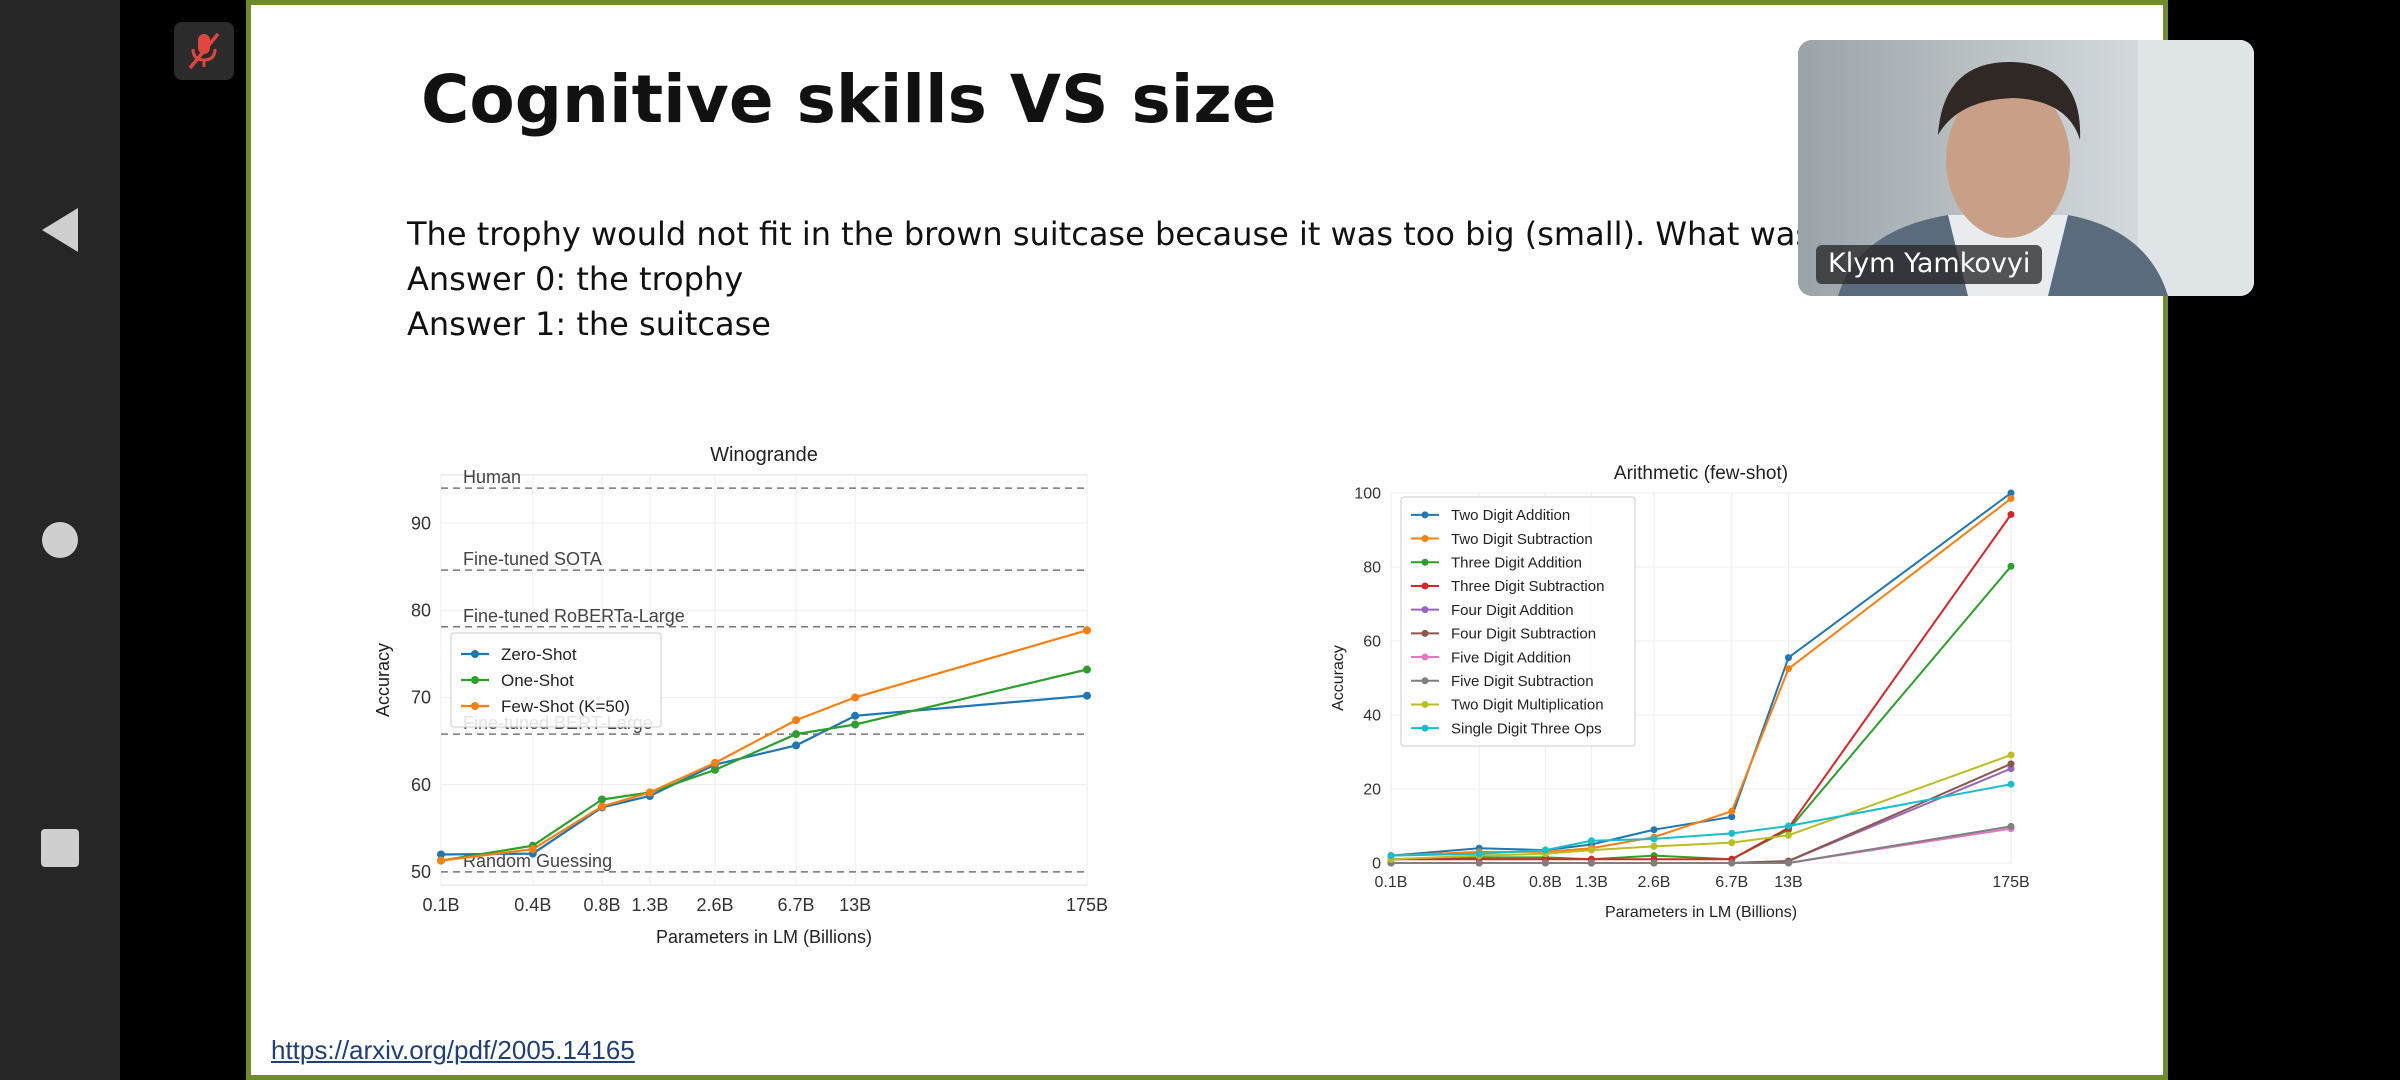 The image size is (2400, 1080). What do you see at coordinates (539, 654) in the screenshot?
I see `legend-label: Zero-Shot` at bounding box center [539, 654].